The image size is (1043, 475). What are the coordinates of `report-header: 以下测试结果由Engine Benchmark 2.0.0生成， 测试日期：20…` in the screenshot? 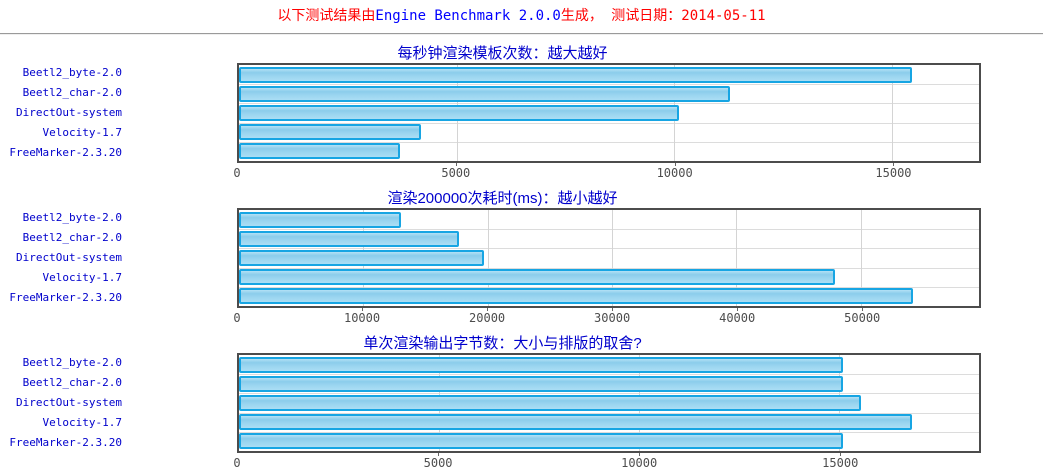 It's located at (521, 13).